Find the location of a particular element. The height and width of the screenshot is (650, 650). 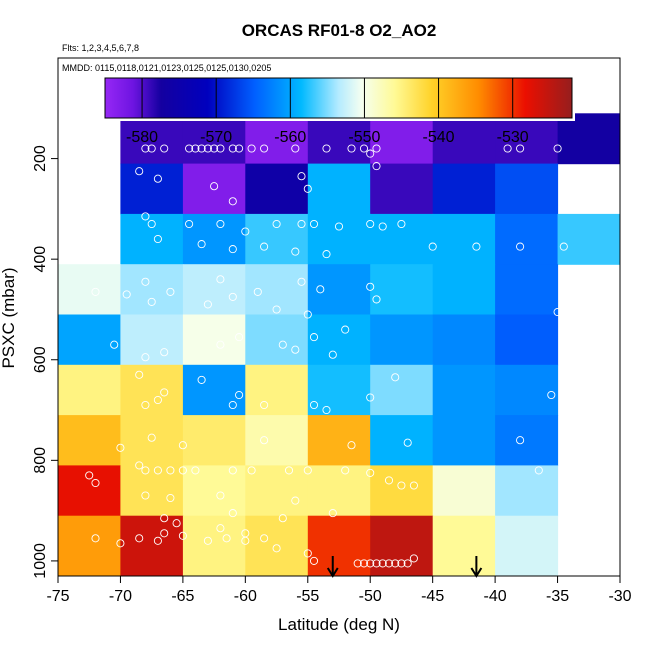

x-tick-label: -35 is located at coordinates (557, 596).